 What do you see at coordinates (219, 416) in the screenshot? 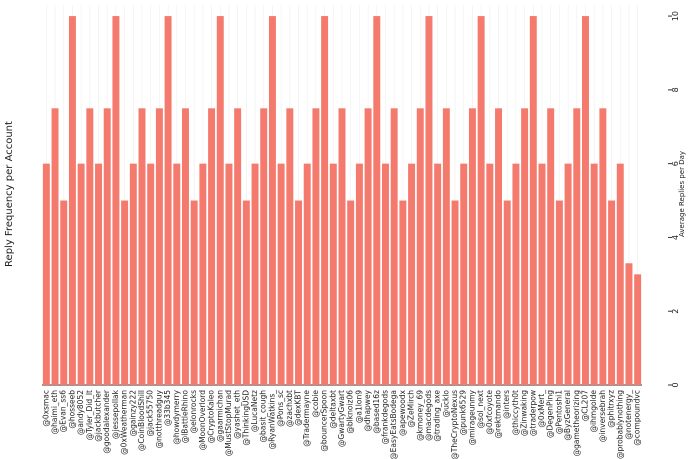
I see `x-tick-label: @gaarmichan` at bounding box center [219, 416].